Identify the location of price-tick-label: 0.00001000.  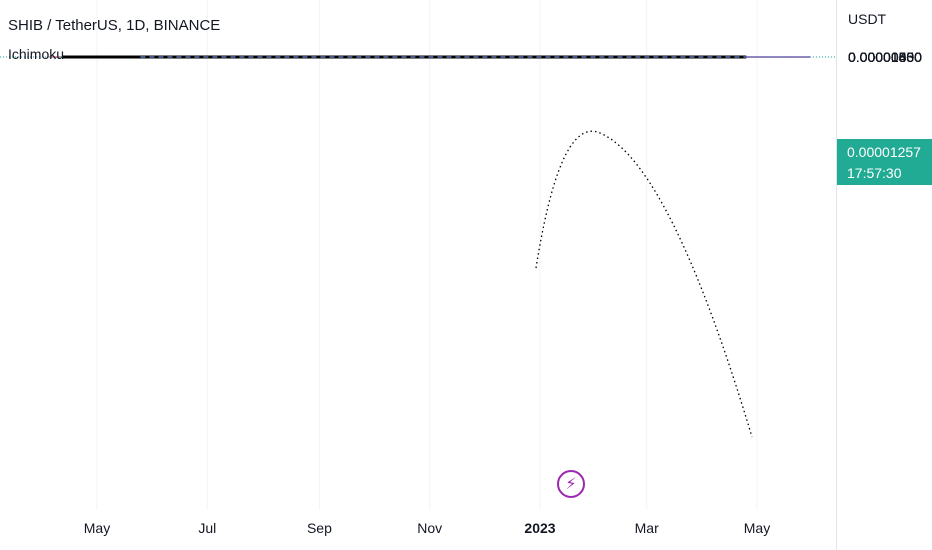
(885, 57).